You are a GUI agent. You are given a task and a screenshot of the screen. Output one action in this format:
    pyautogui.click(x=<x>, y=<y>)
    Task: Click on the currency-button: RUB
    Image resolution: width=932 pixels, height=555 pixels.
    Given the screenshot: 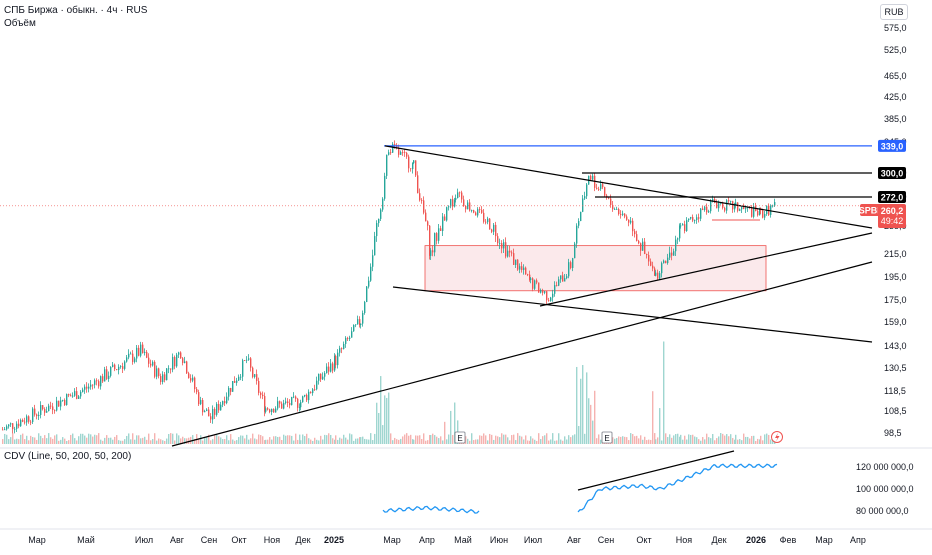 What is the action you would take?
    pyautogui.click(x=894, y=12)
    